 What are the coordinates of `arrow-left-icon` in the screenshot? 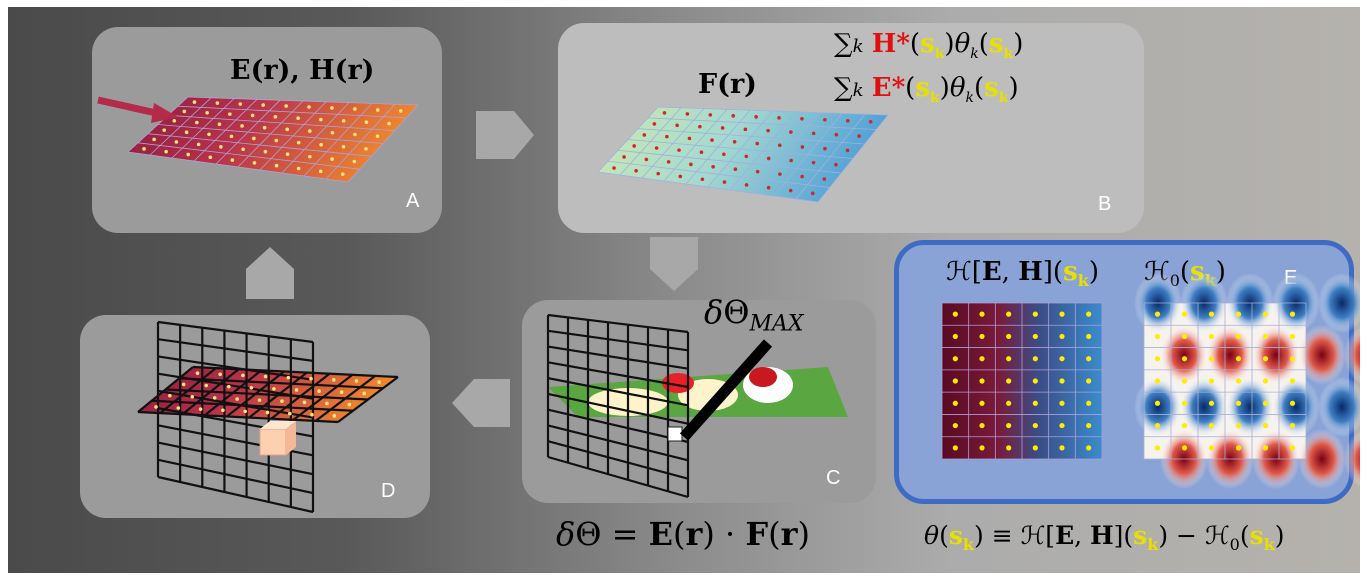 It's located at (481, 403).